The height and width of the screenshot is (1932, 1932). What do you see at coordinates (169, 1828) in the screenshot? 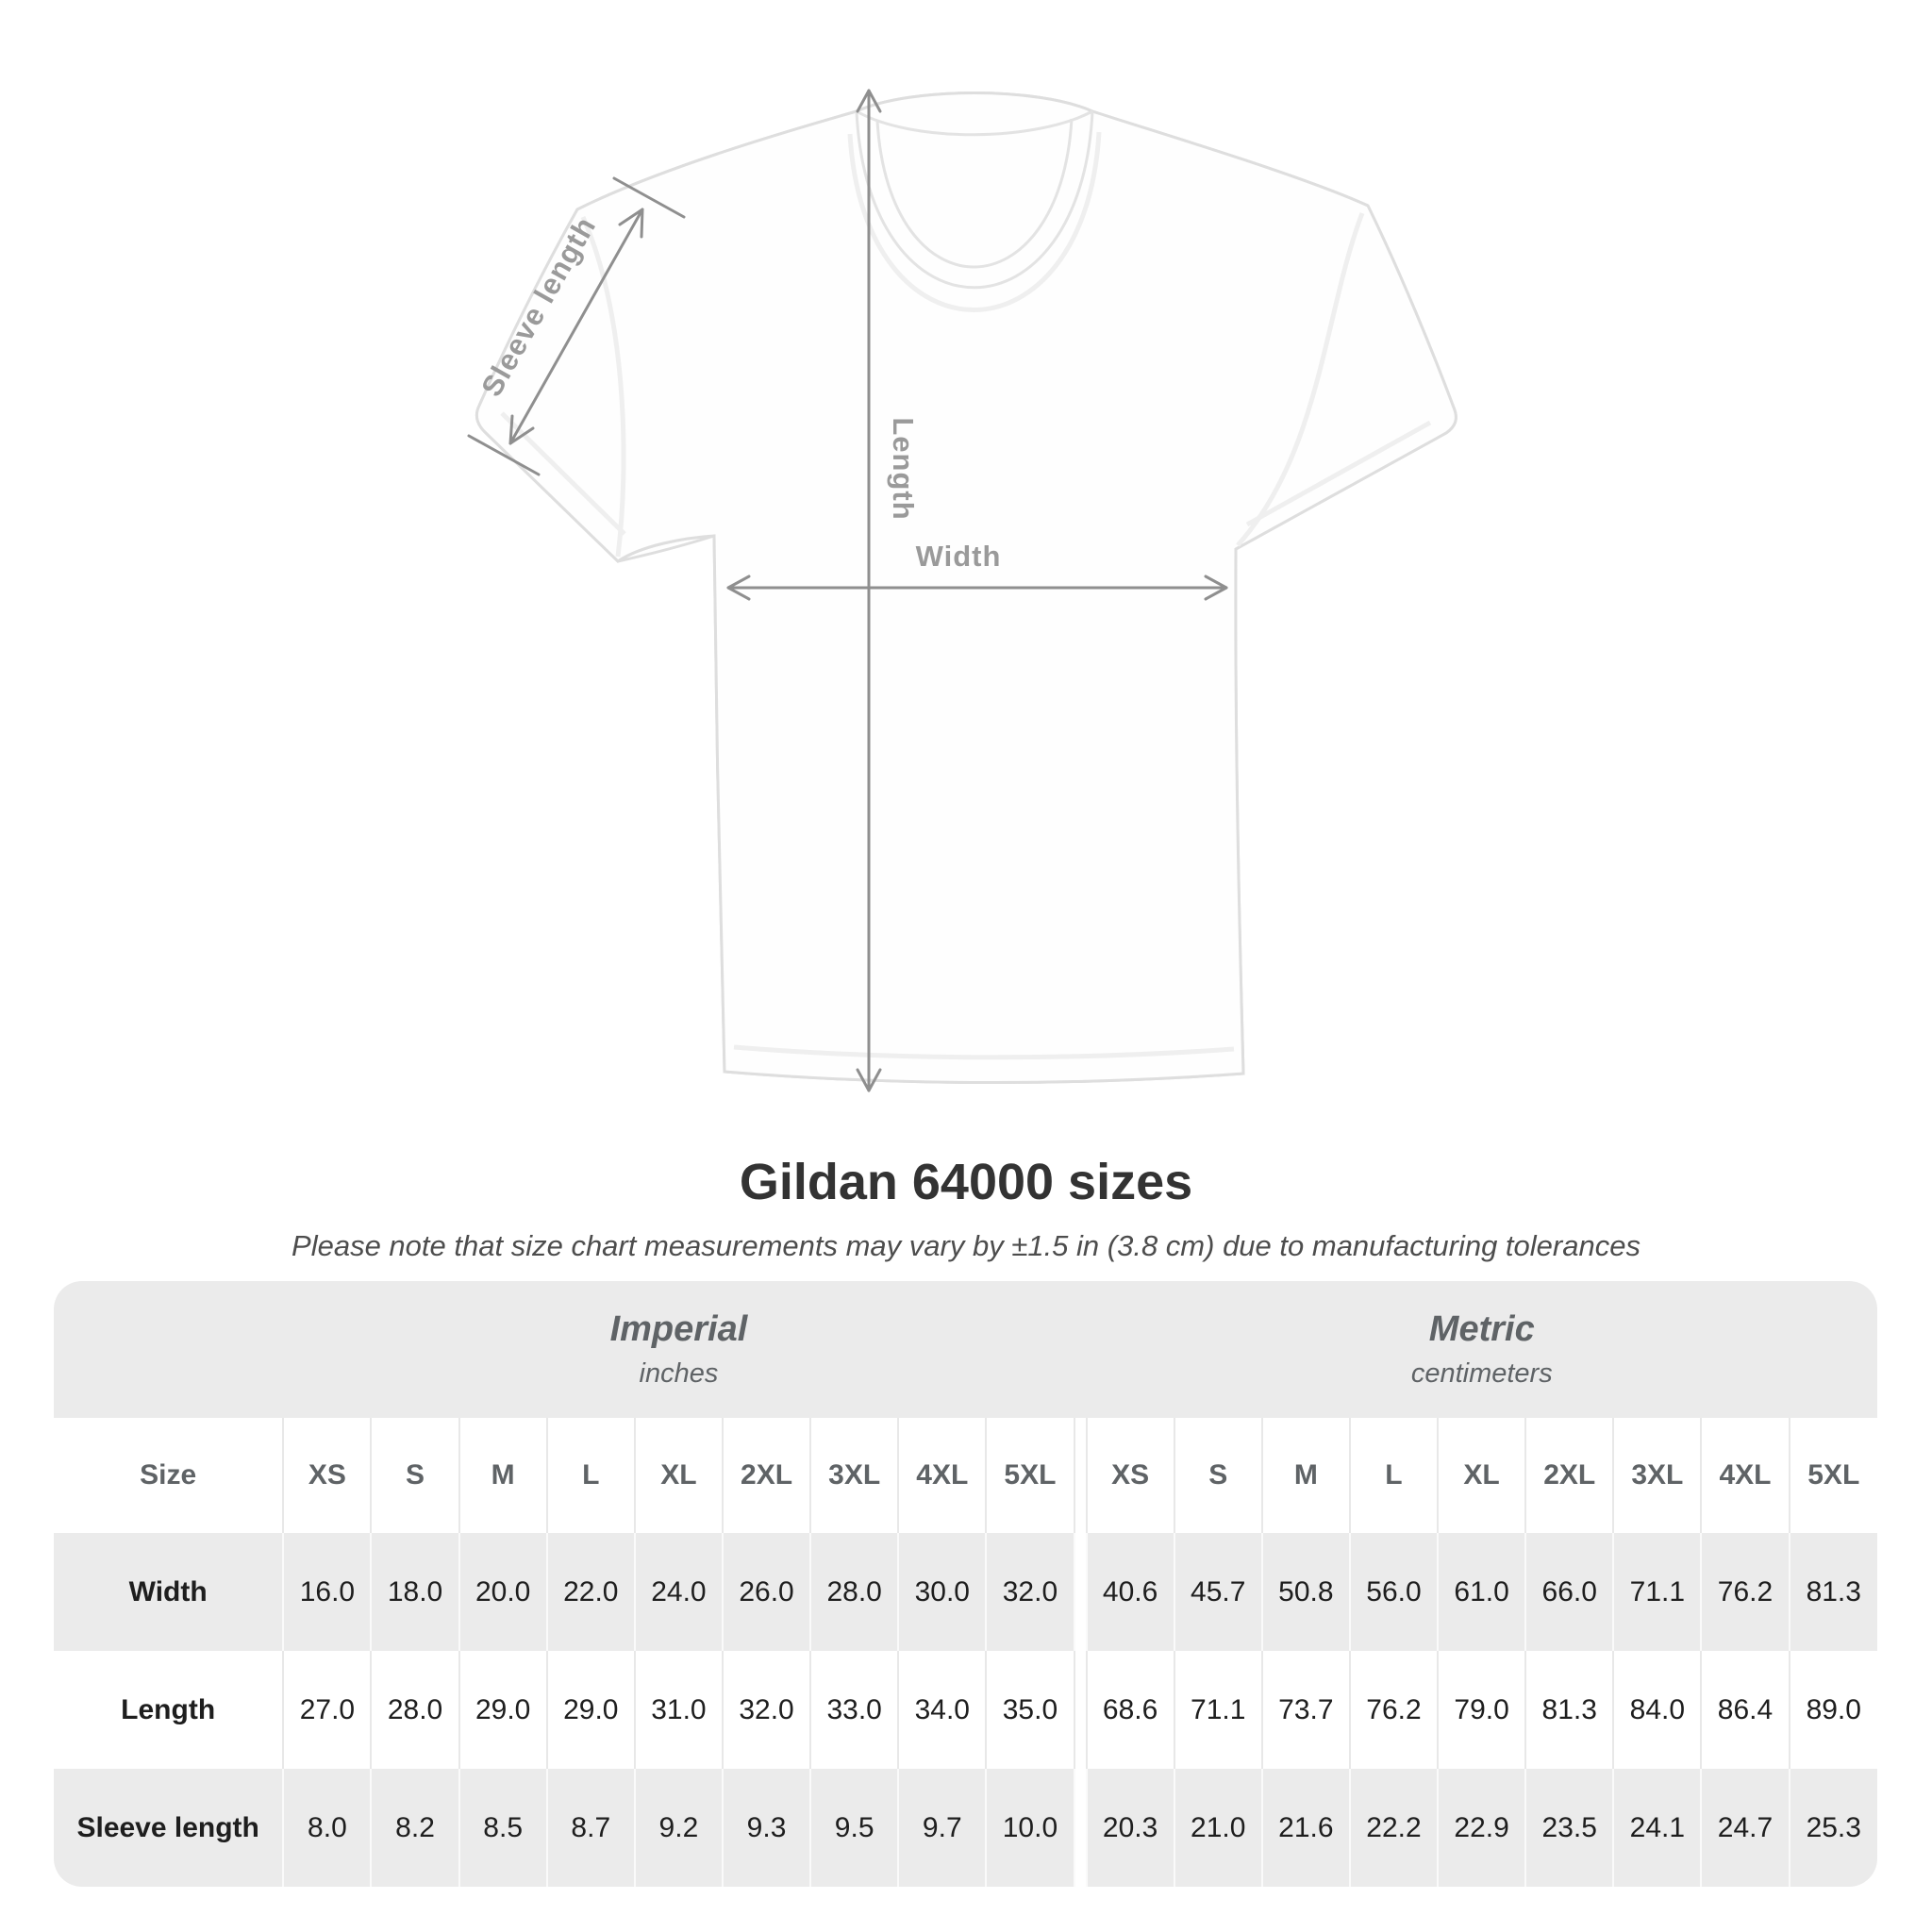
I see `row-label: Sleeve length` at bounding box center [169, 1828].